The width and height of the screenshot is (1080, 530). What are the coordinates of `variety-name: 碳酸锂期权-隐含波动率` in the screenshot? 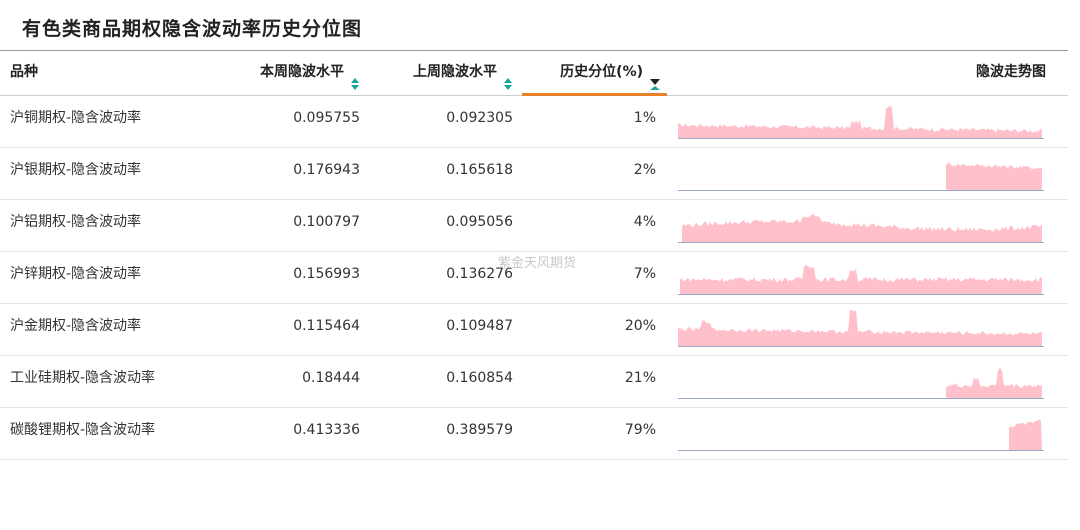 It's located at (83, 430).